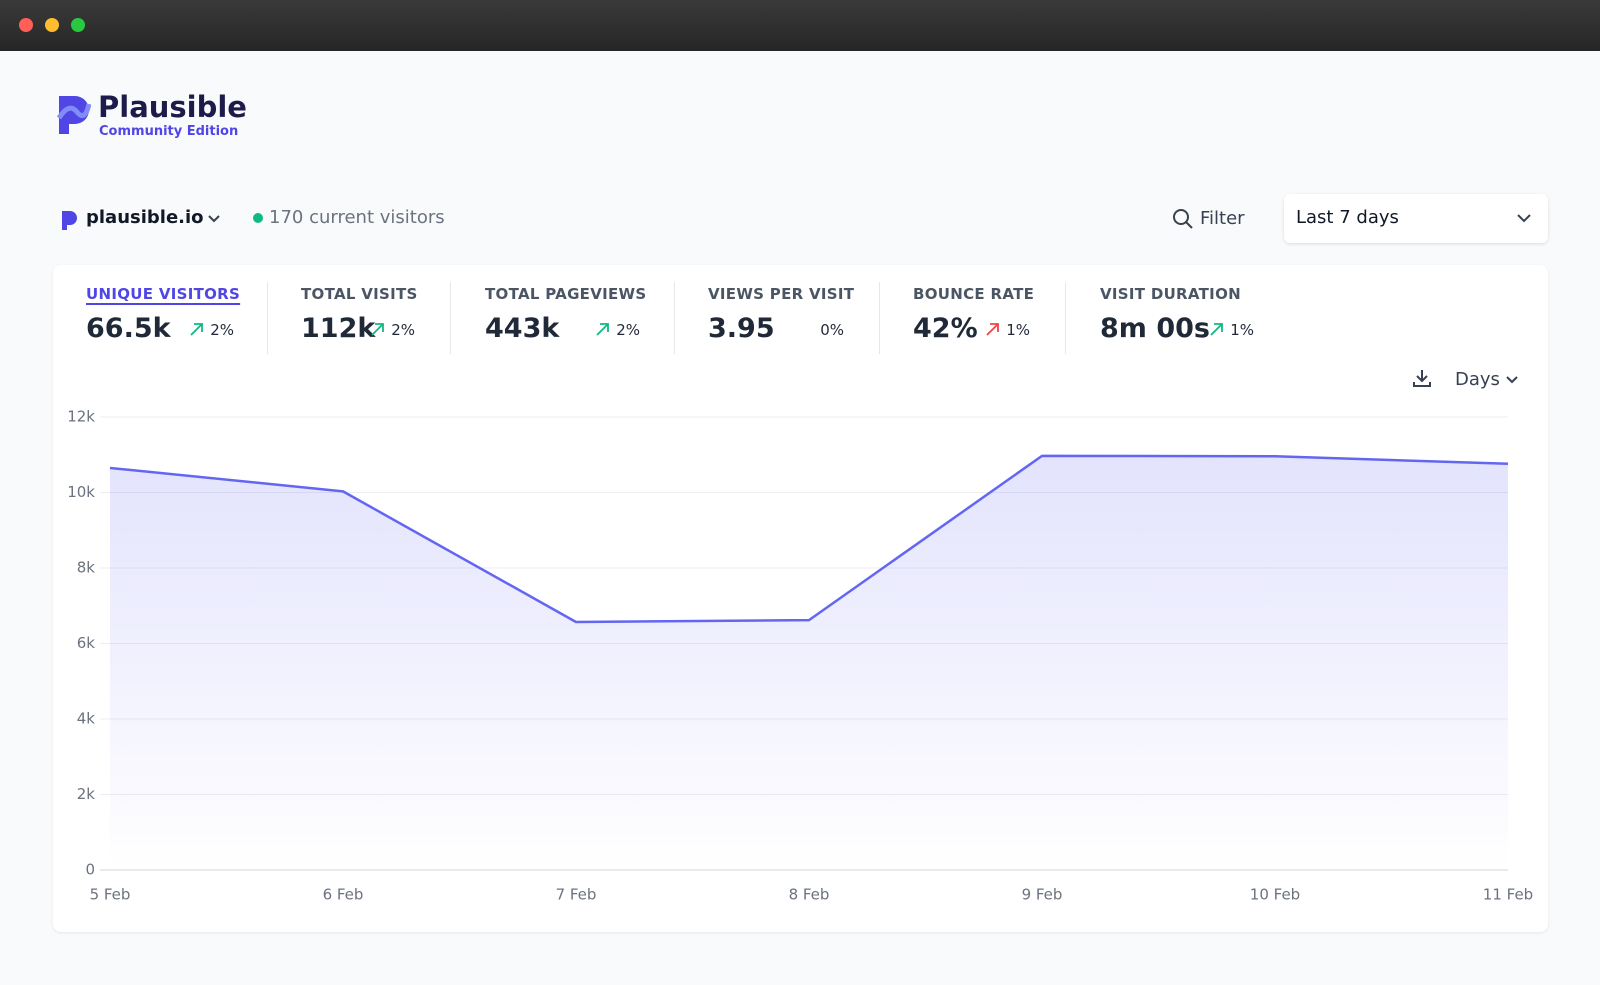  What do you see at coordinates (1416, 218) in the screenshot?
I see `period-picker: Last 7 days` at bounding box center [1416, 218].